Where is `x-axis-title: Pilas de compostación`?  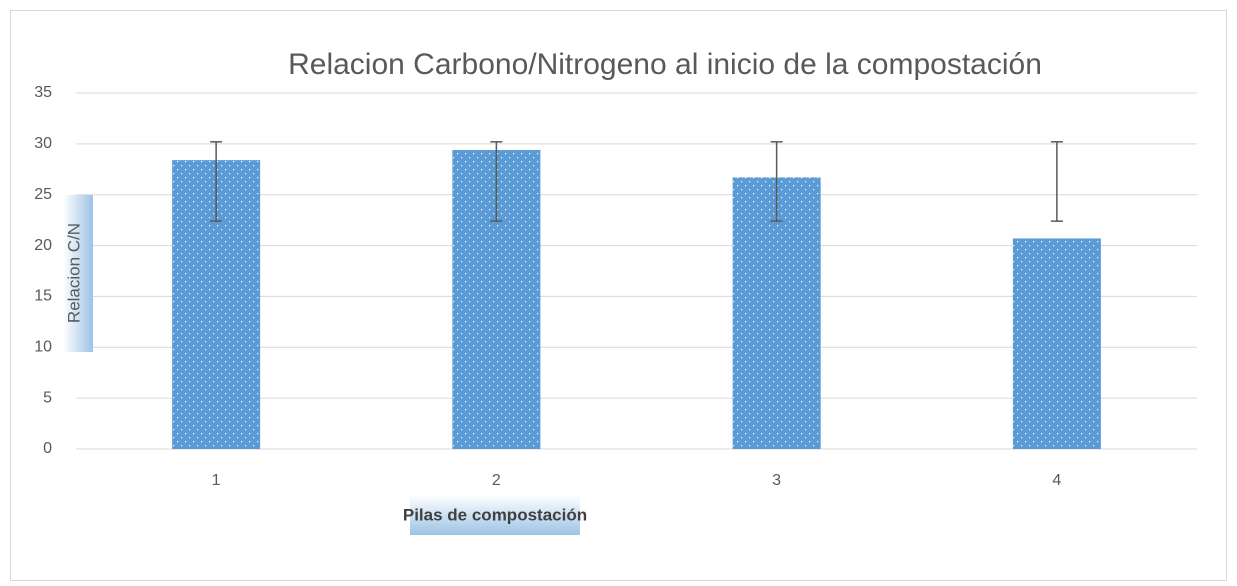
x-axis-title: Pilas de compostación is located at coordinates (495, 514).